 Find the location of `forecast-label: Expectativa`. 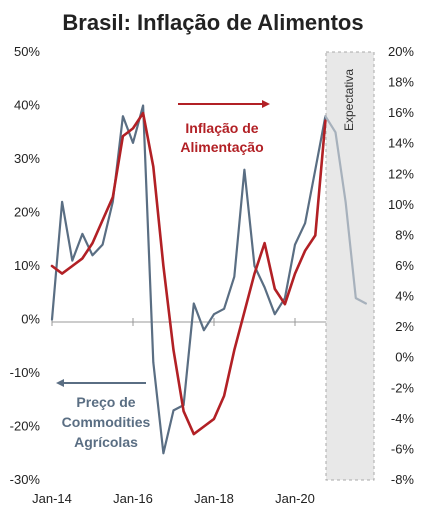

forecast-label: Expectativa is located at coordinates (349, 100).